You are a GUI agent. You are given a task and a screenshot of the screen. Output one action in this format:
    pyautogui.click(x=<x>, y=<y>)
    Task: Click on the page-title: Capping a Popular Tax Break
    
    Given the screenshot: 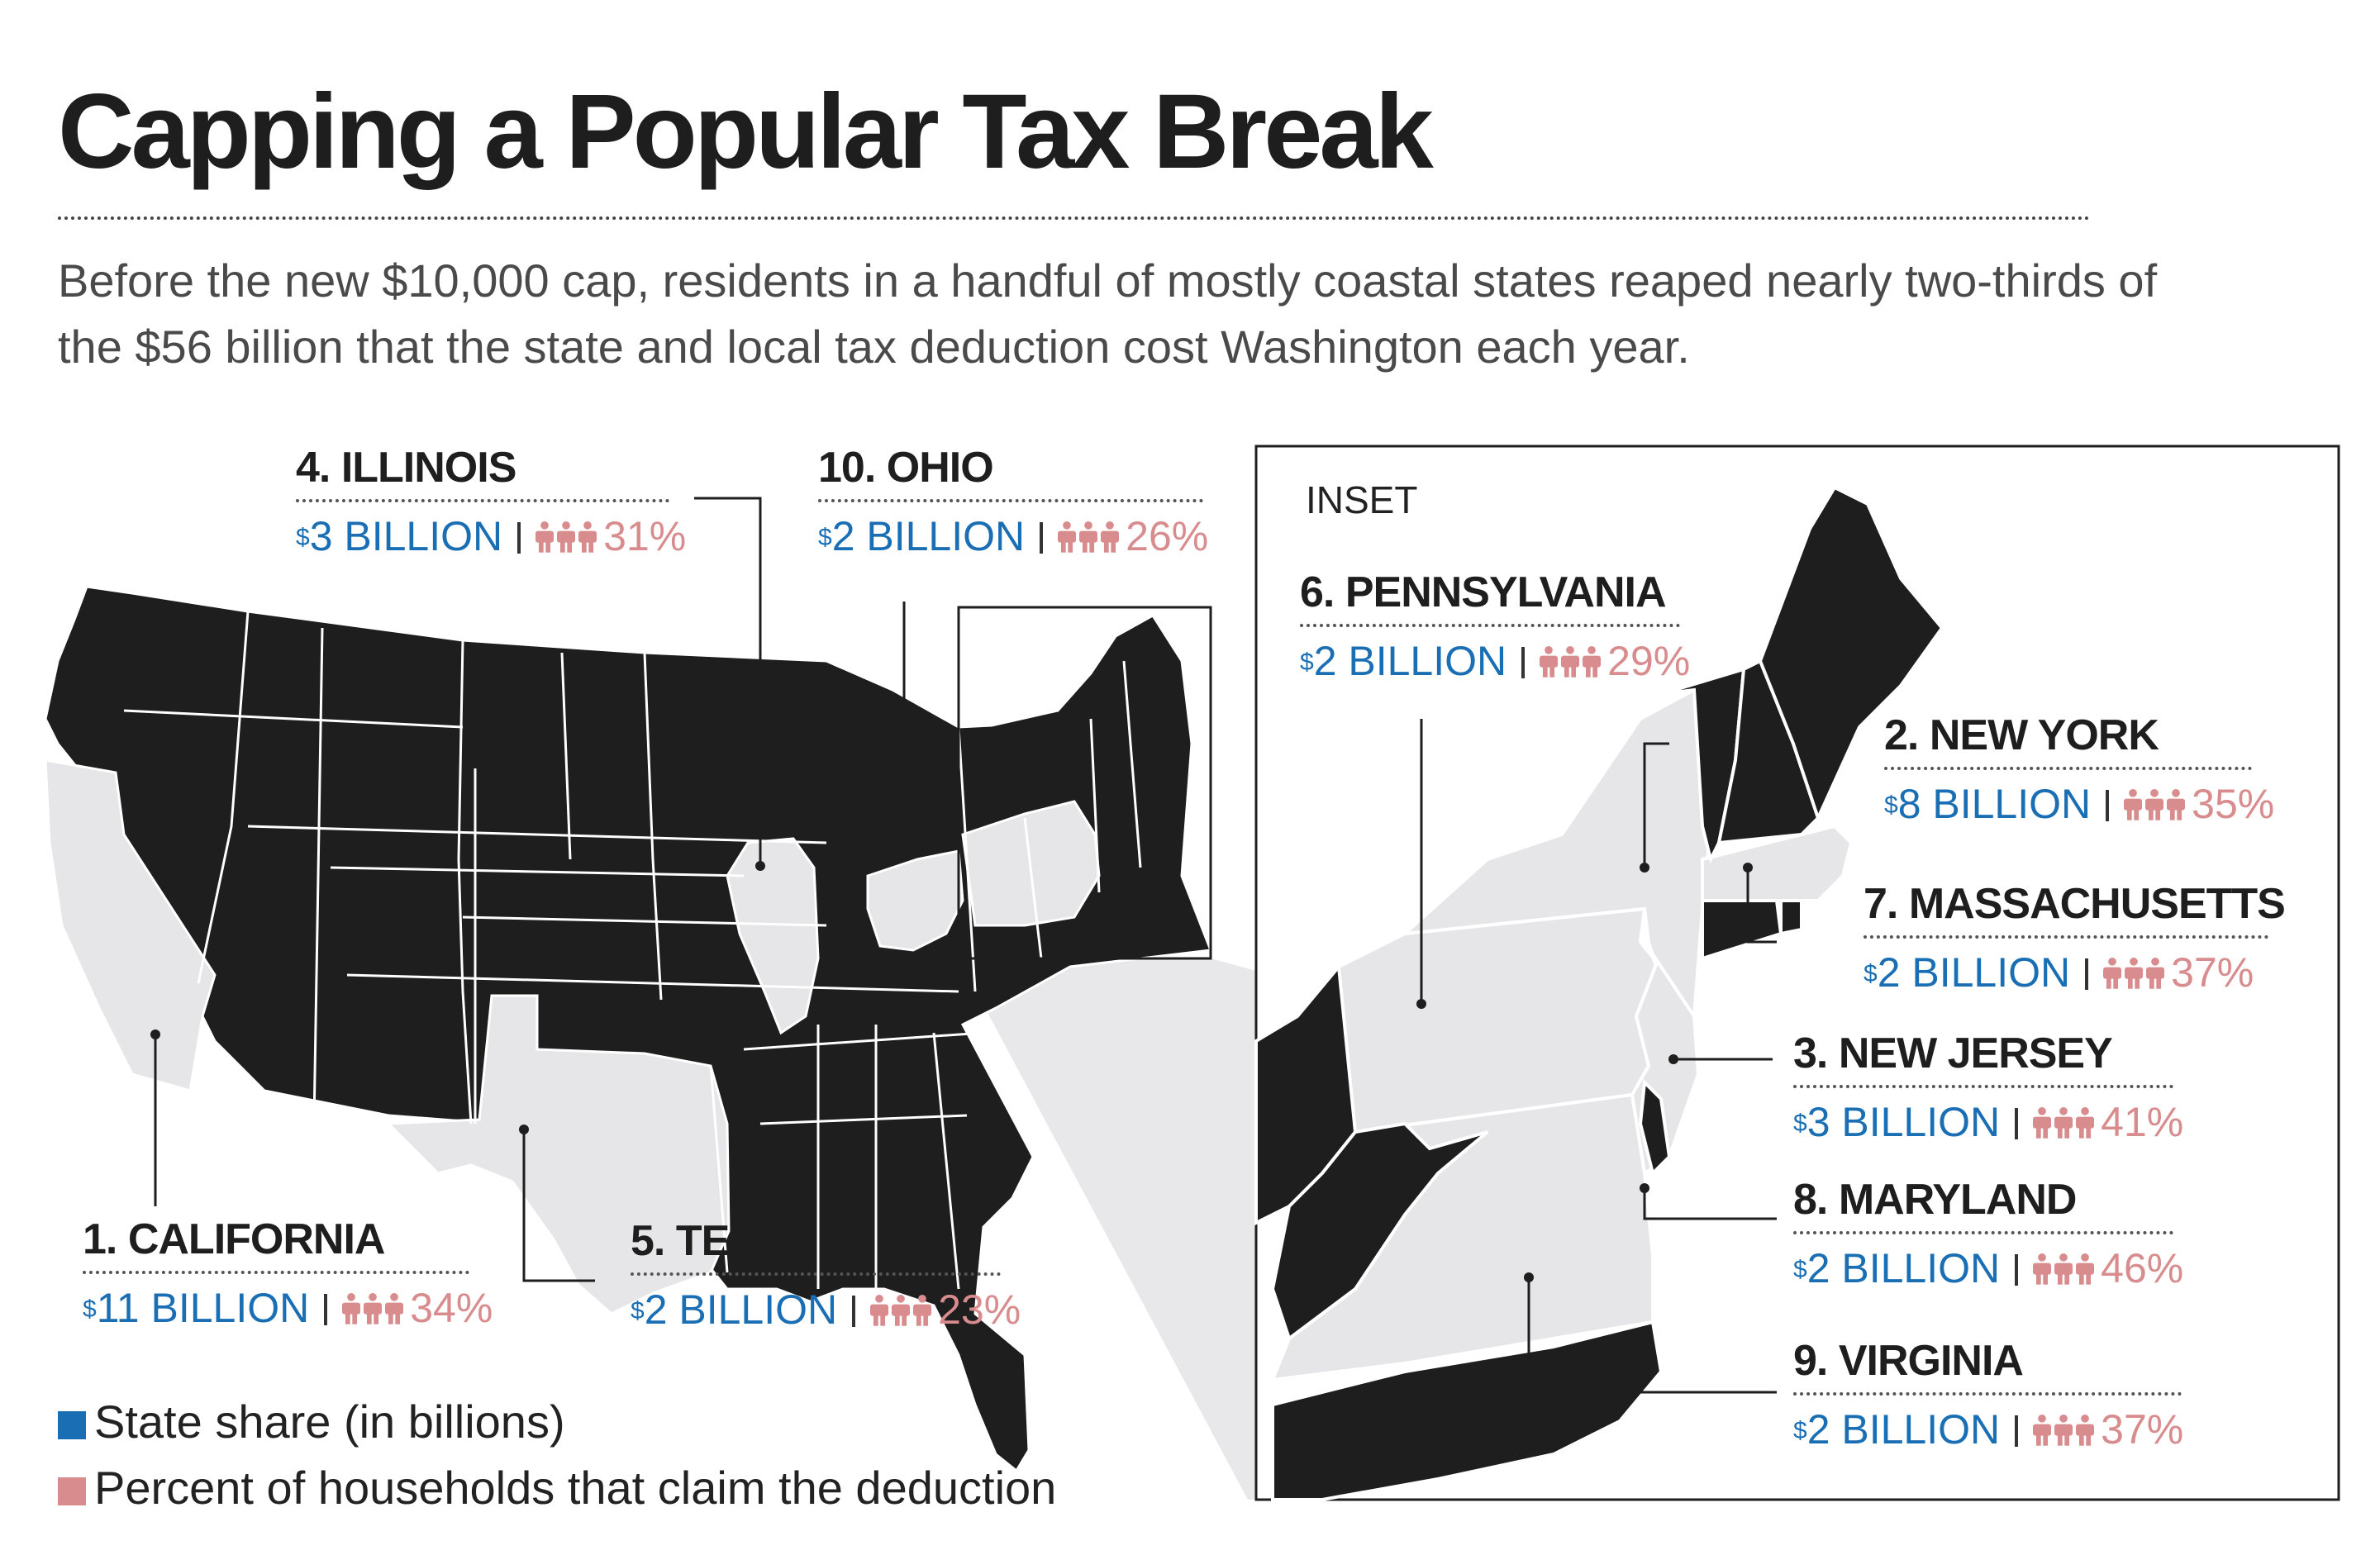 What is the action you would take?
    pyautogui.click(x=746, y=132)
    